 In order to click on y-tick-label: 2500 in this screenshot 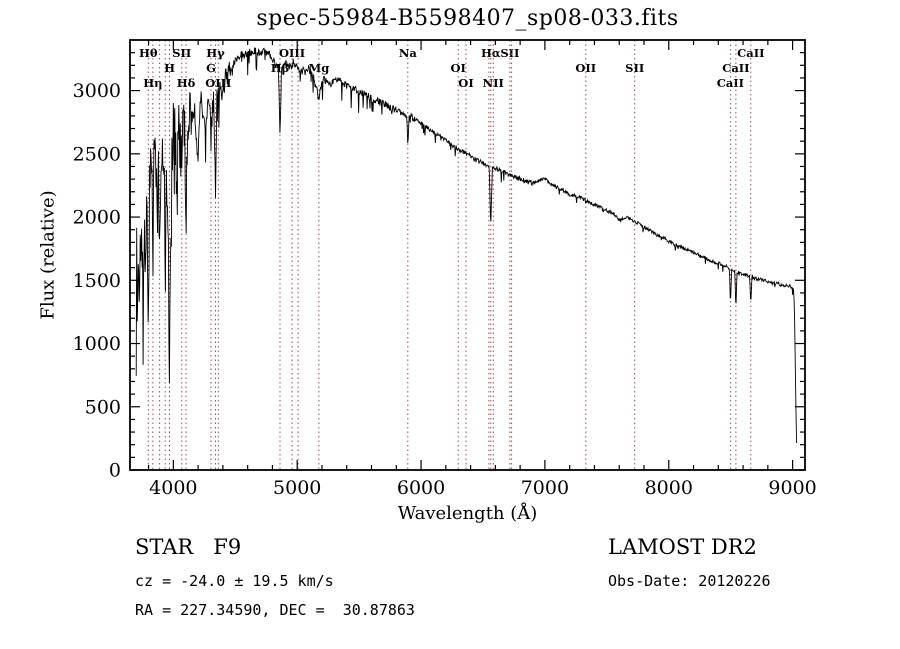, I will do `click(97, 154)`.